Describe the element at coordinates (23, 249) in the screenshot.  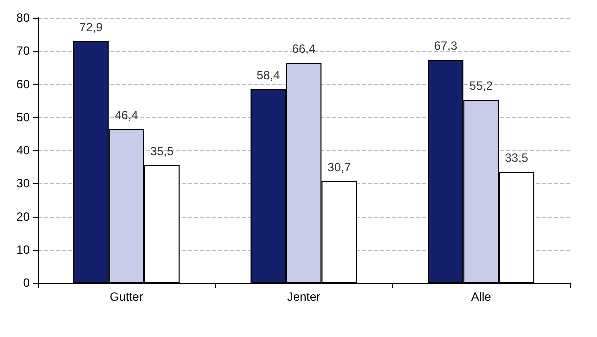
I see `y-tick-label: 10` at that location.